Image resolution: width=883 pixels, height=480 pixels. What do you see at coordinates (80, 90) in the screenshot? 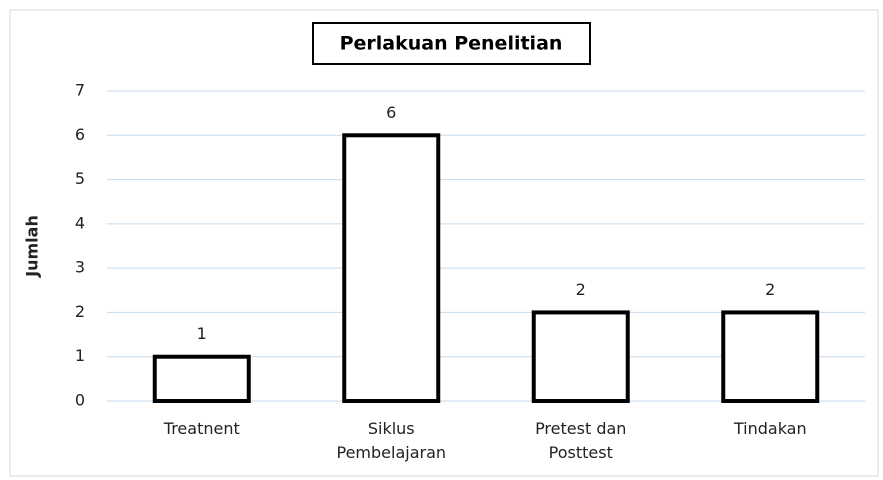
I see `y-tick-label: 7` at bounding box center [80, 90].